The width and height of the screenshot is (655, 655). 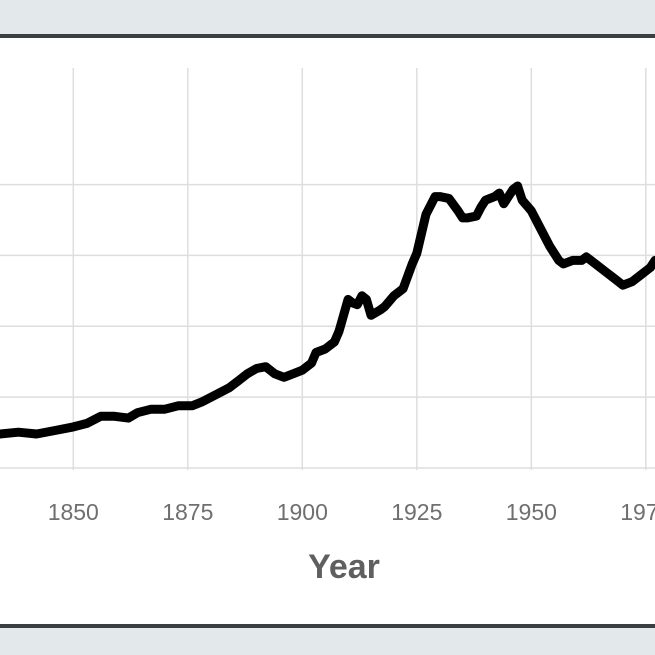 What do you see at coordinates (73, 512) in the screenshot?
I see `x-tick-label-1850: 1850` at bounding box center [73, 512].